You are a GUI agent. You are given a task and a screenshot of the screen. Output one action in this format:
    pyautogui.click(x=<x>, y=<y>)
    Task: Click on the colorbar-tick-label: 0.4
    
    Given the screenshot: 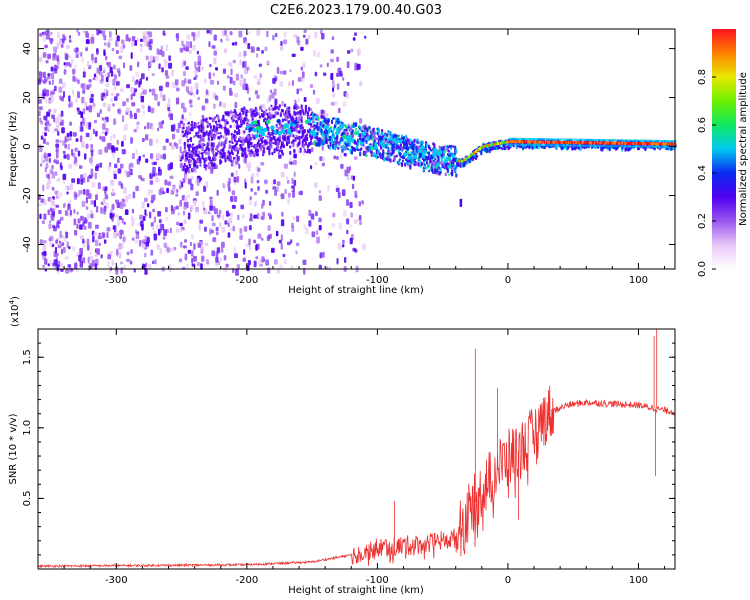 What is the action you would take?
    pyautogui.click(x=702, y=173)
    